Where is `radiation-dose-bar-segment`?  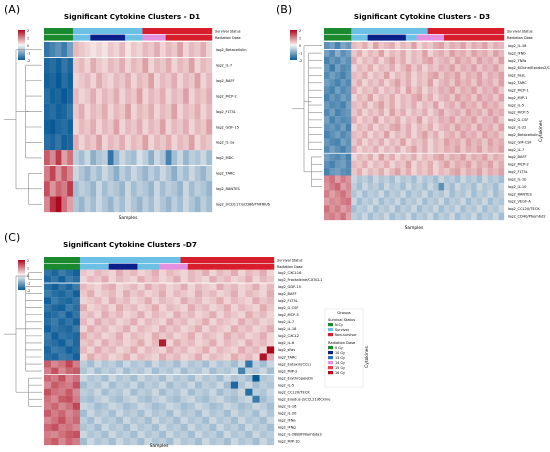
radiation-dose-bar-segment is located at coordinates (123, 266).